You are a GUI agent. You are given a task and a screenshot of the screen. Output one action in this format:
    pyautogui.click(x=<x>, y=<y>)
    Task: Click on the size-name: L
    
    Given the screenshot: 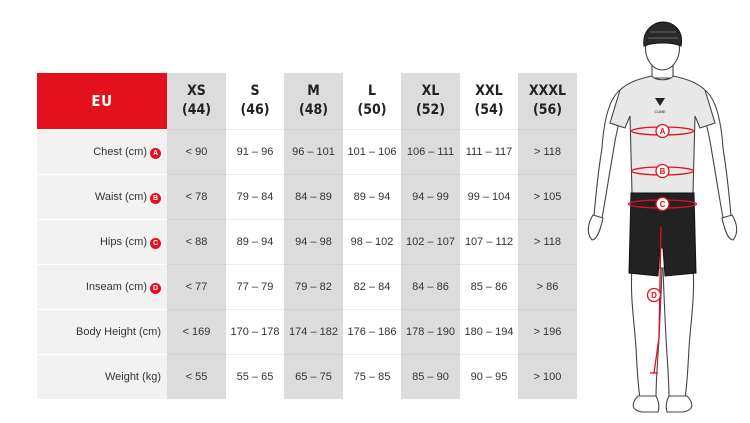 What is the action you would take?
    pyautogui.click(x=372, y=91)
    